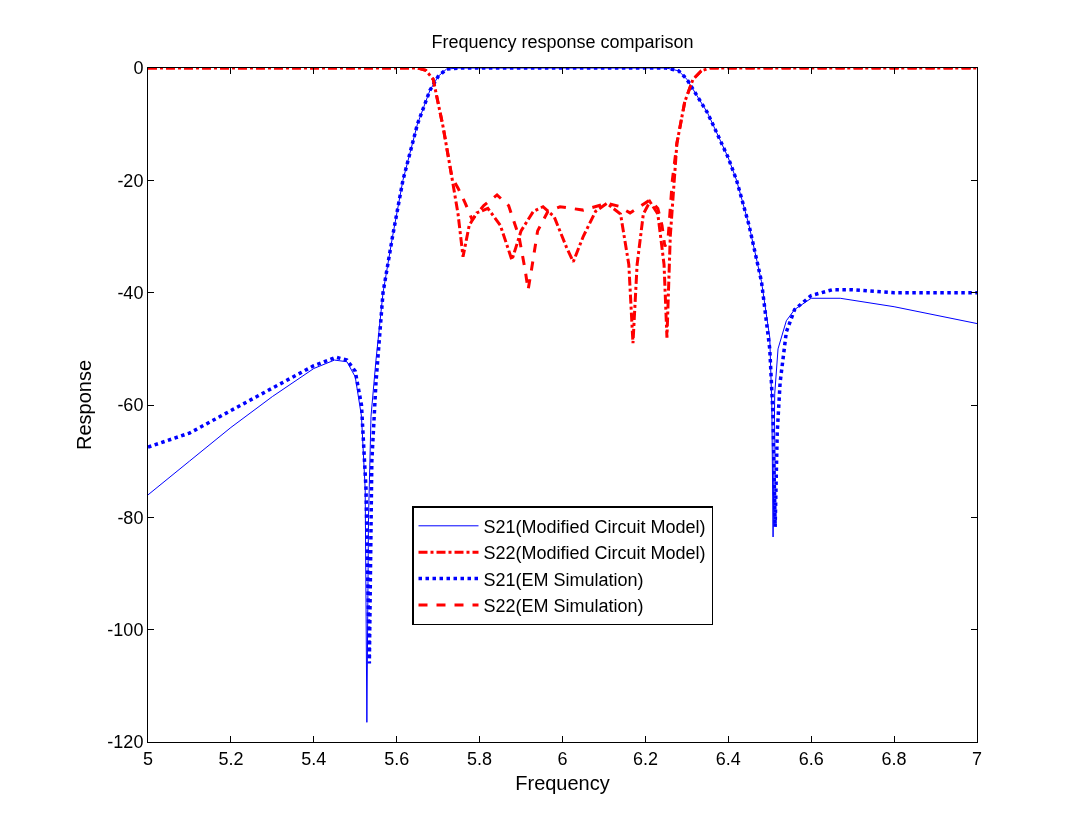  I want to click on y-tick-label: -40, so click(130, 292).